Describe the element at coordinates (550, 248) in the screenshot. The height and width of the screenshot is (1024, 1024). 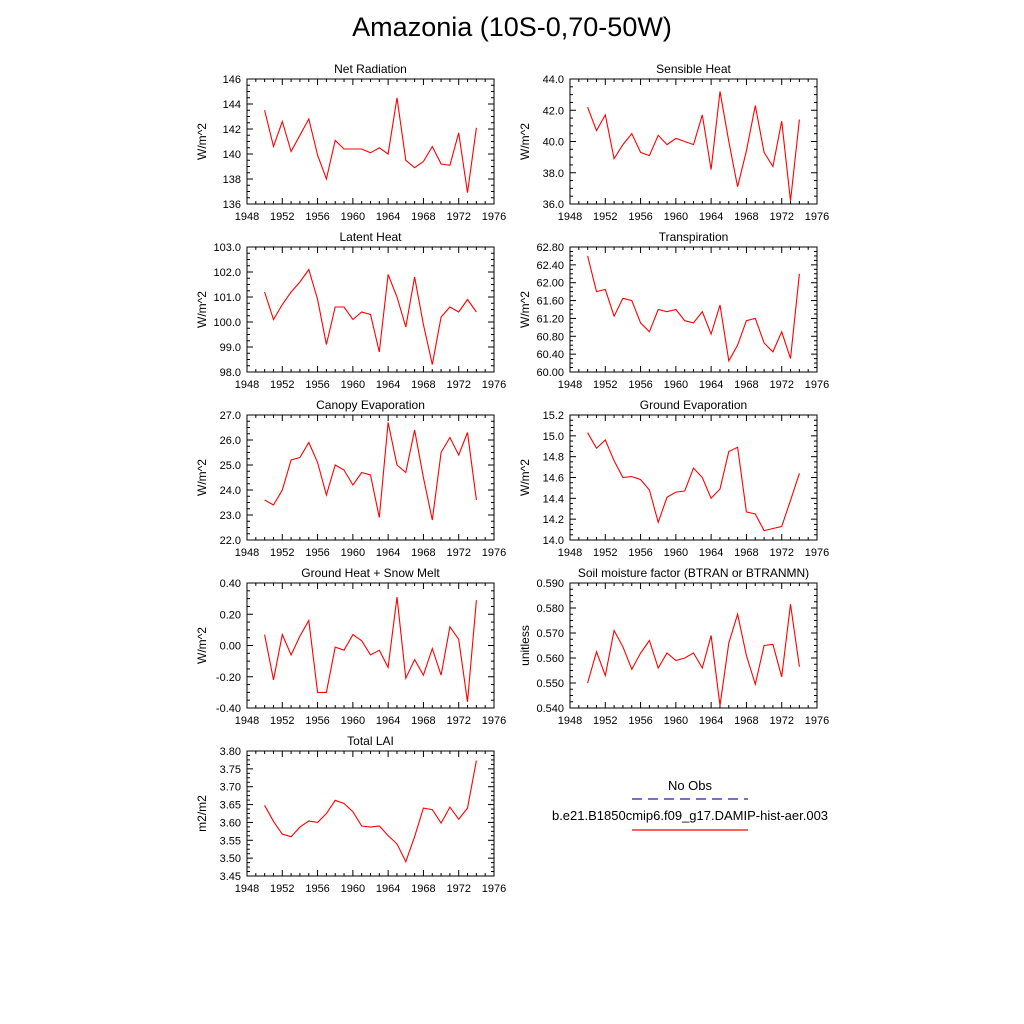
I see `y-tick-label: 62.80` at that location.